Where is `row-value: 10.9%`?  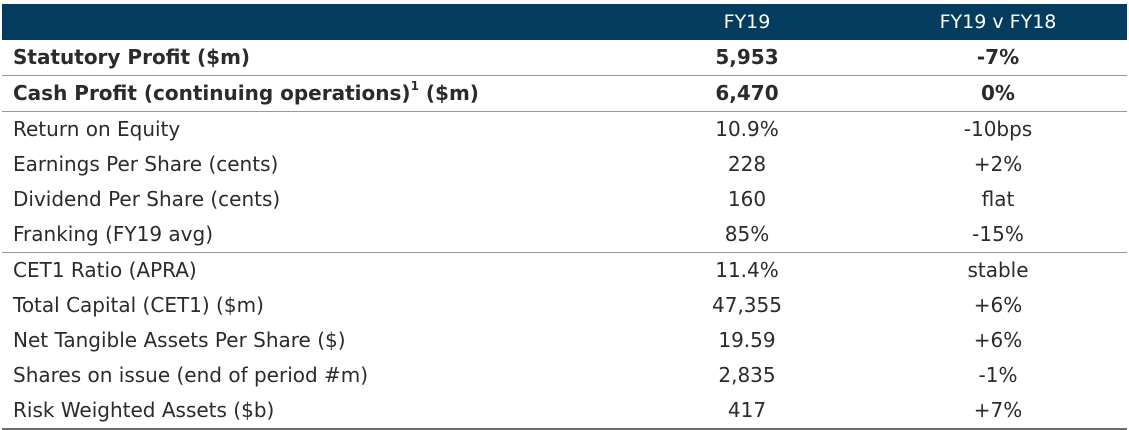
row-value: 10.9% is located at coordinates (747, 129).